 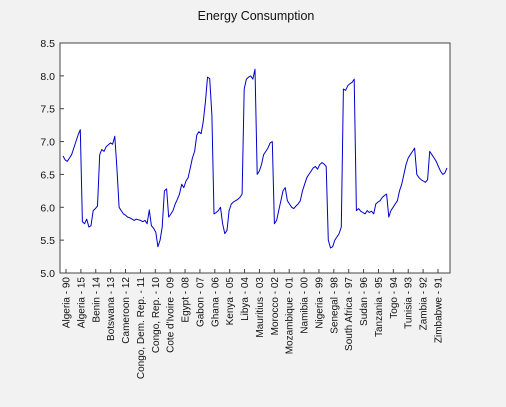 I want to click on x-tick-label: Gabon - 07, so click(x=200, y=302).